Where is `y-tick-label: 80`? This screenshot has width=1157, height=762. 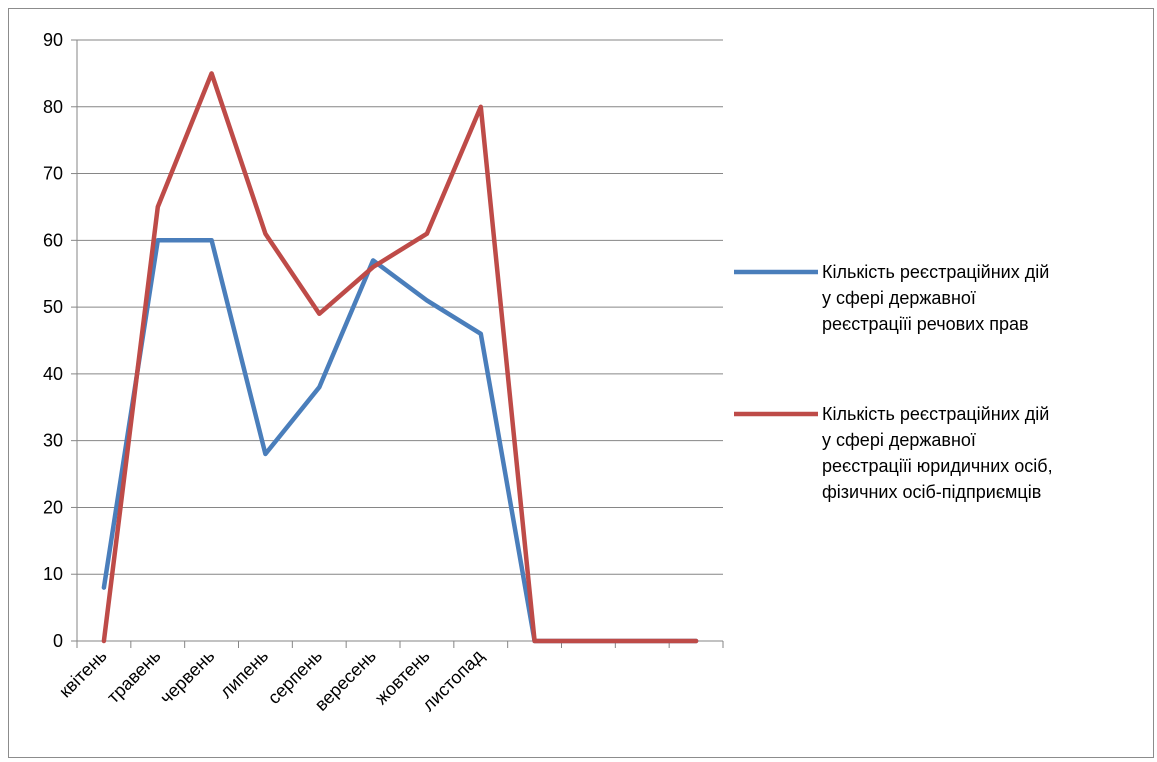
y-tick-label: 80 is located at coordinates (53, 107).